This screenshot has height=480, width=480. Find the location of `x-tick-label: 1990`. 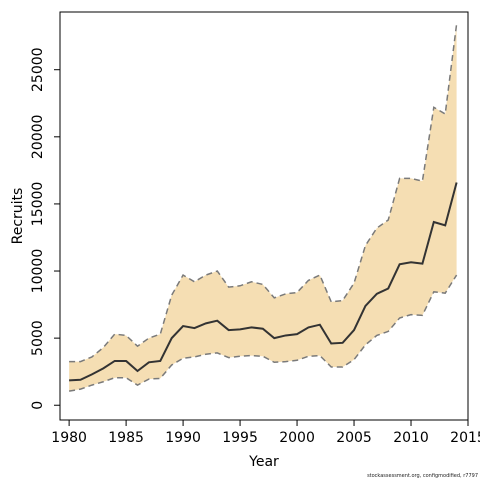

x-tick-label: 1990 is located at coordinates (183, 438).